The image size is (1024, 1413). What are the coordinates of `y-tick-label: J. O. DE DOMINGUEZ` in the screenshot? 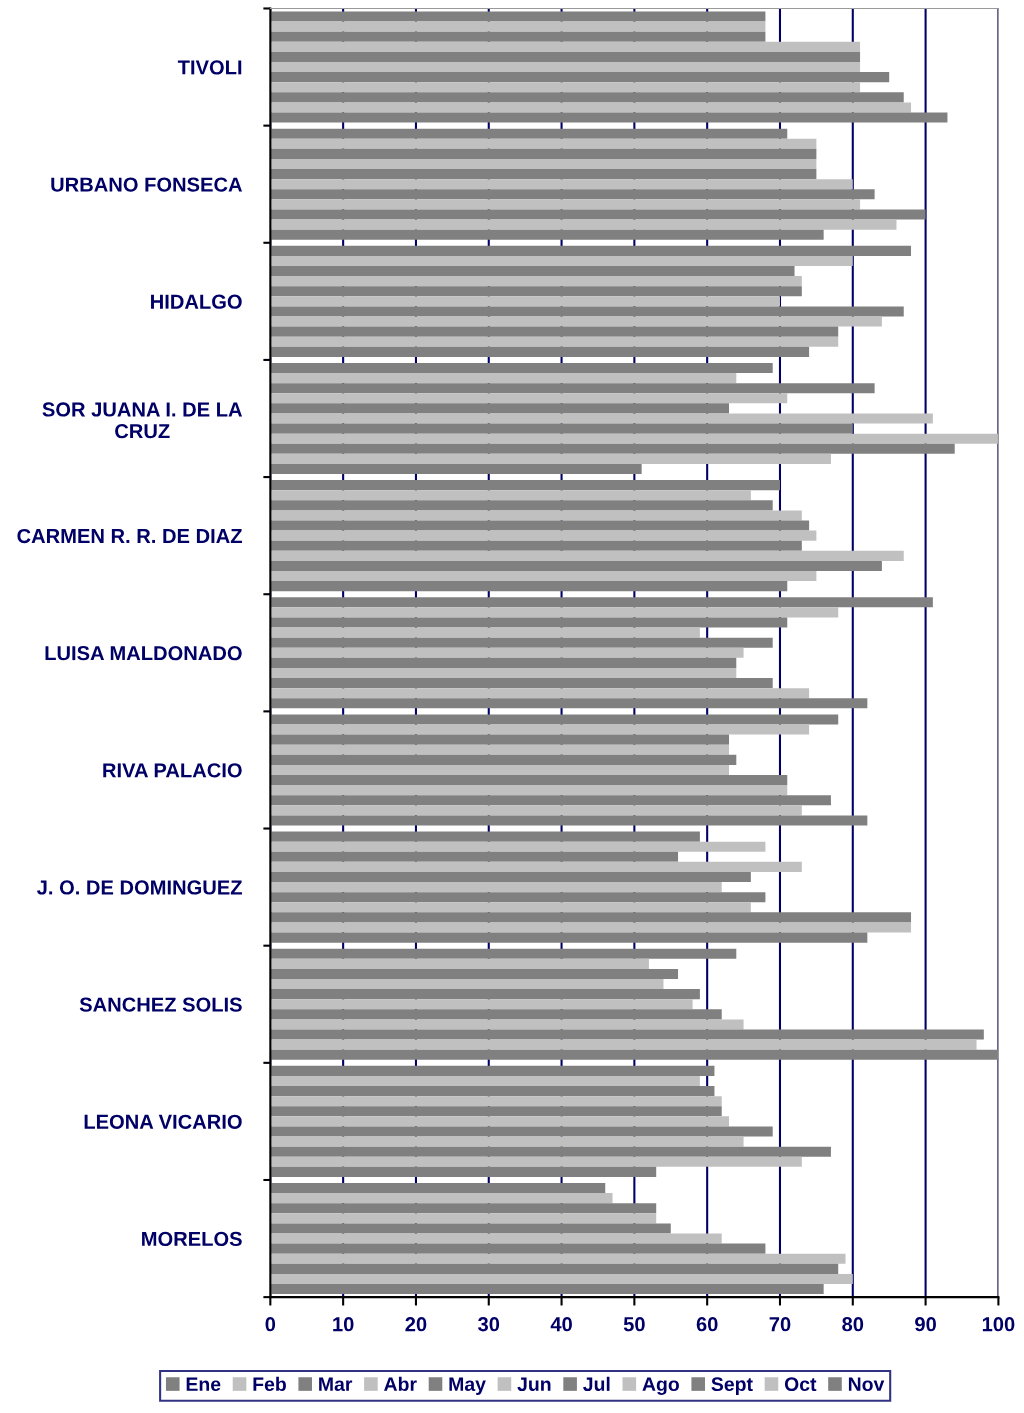 It's located at (139, 887).